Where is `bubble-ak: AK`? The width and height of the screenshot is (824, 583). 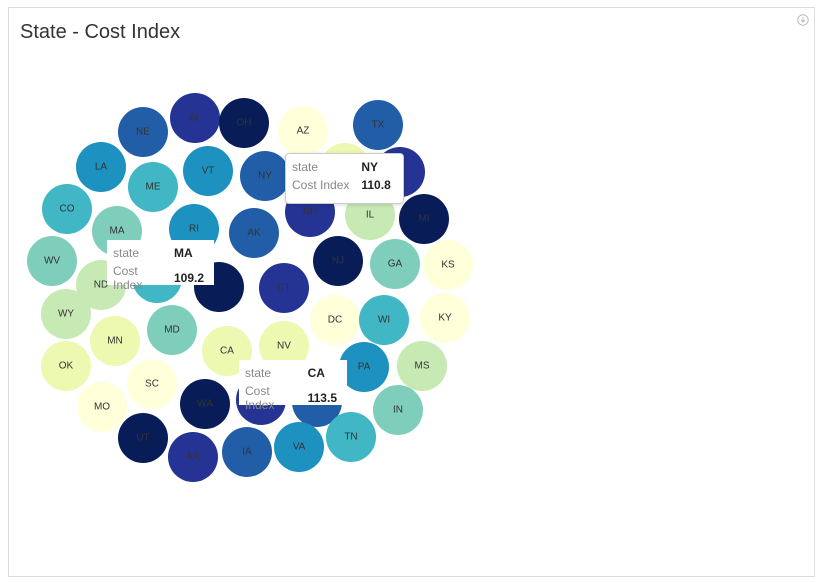
bubble-ak: AK is located at coordinates (254, 233).